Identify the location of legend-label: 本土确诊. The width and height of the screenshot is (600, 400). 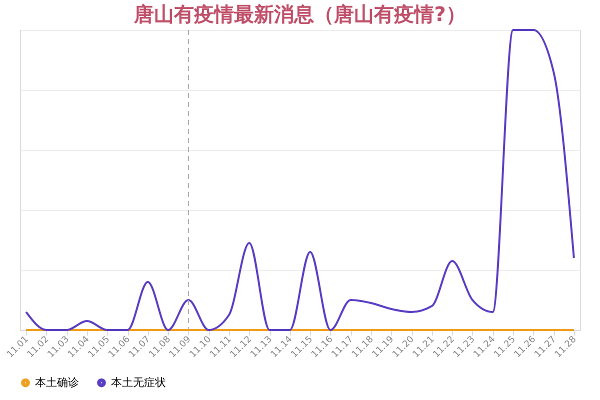
(57, 382).